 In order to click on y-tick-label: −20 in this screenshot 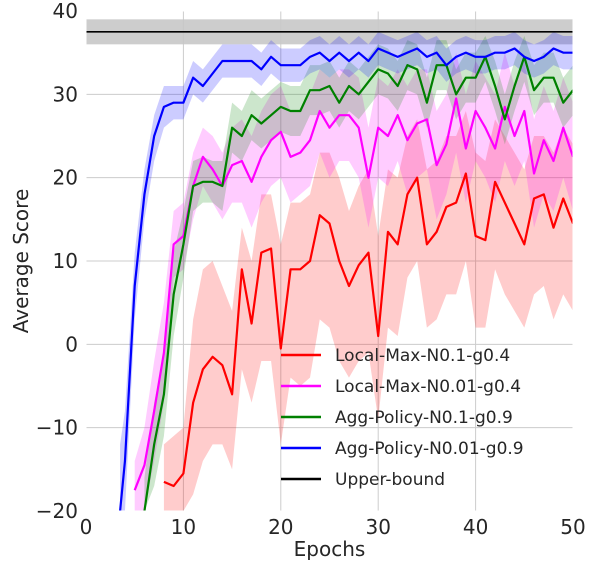, I will do `click(57, 511)`.